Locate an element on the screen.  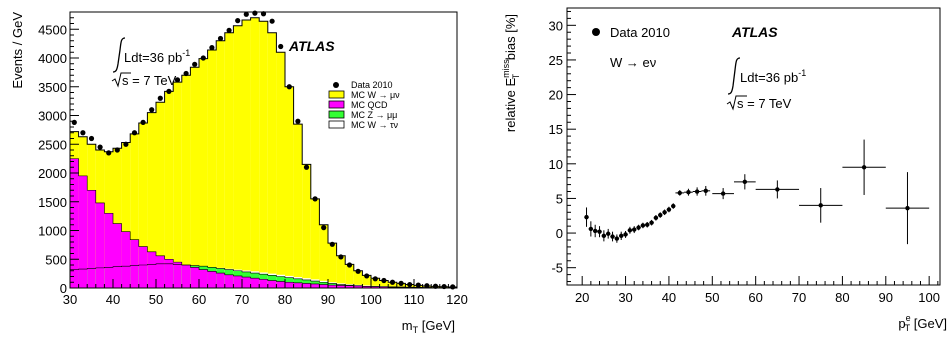
legend-marker-data is located at coordinates (336, 85).